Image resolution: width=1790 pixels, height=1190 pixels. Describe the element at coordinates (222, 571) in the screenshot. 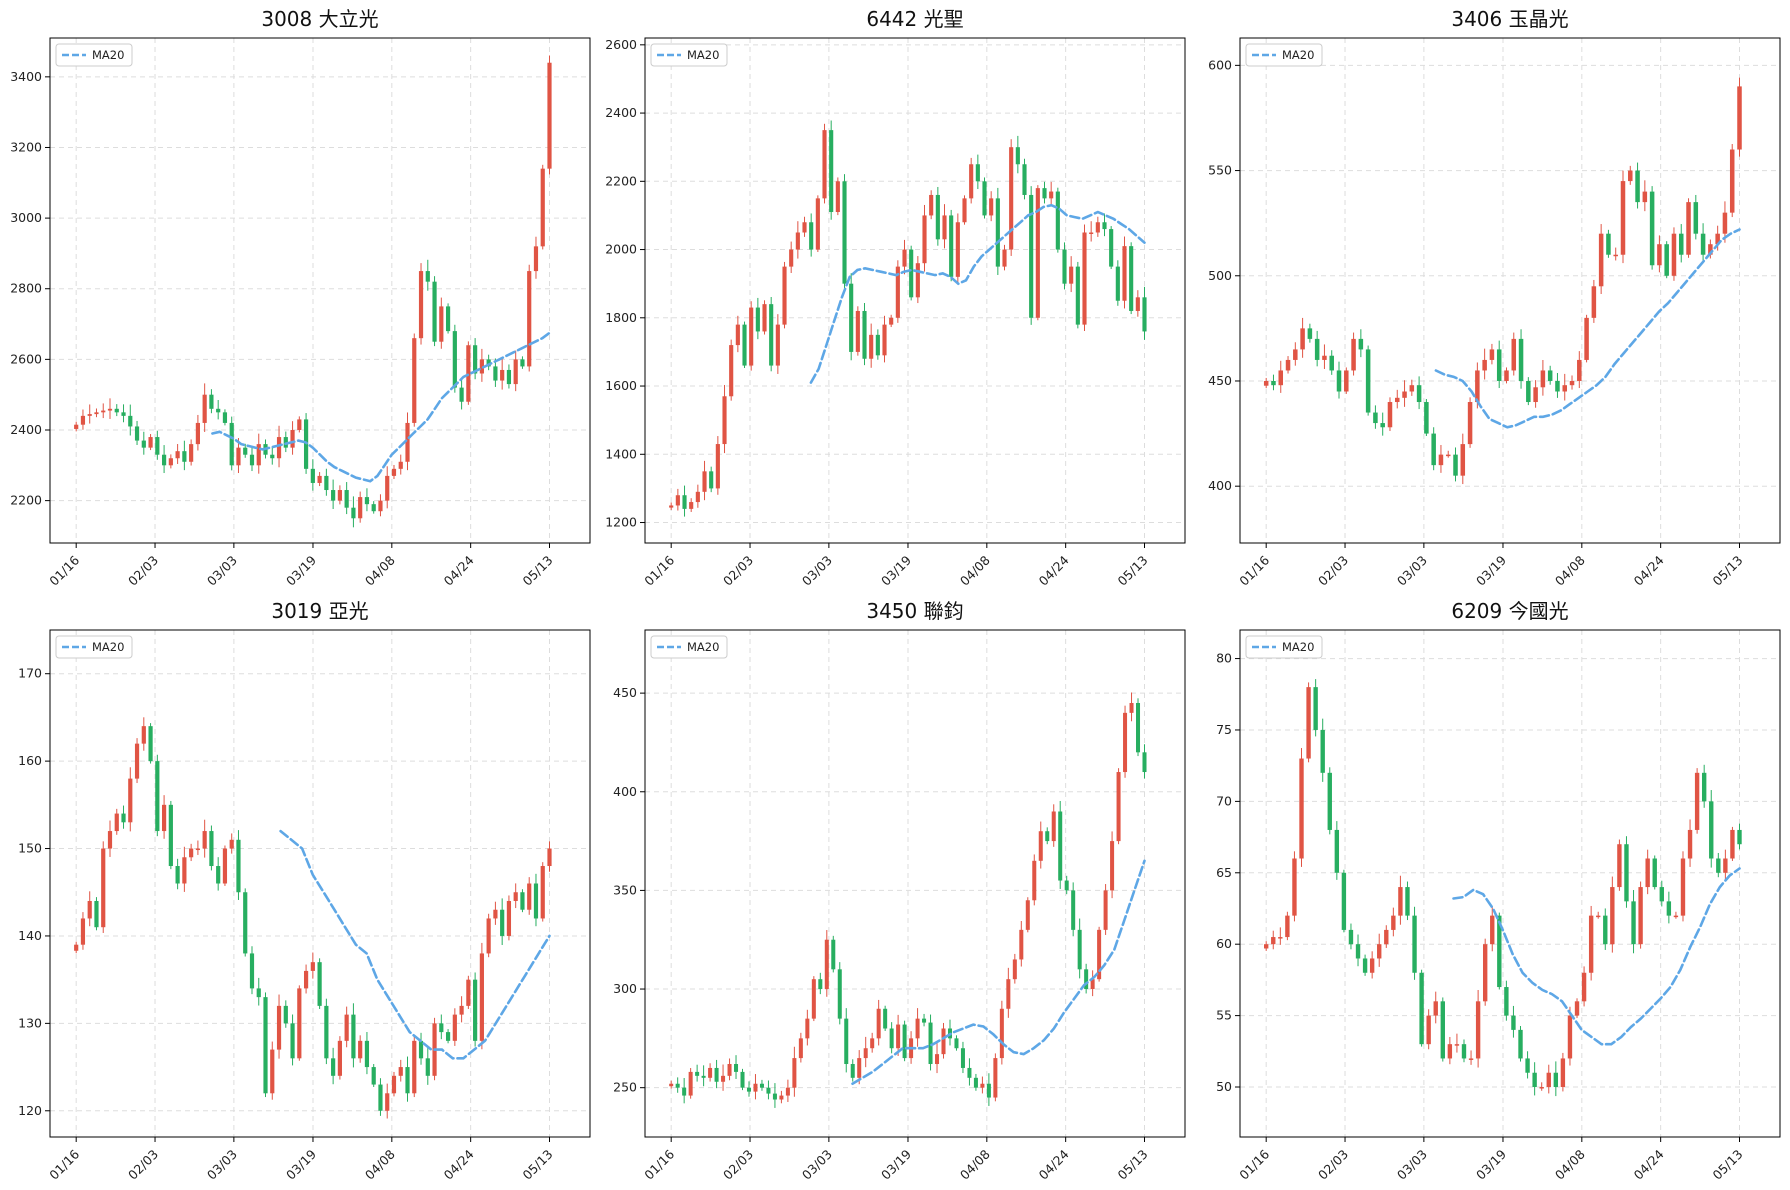

I see `x-tick-label: 03/03` at that location.